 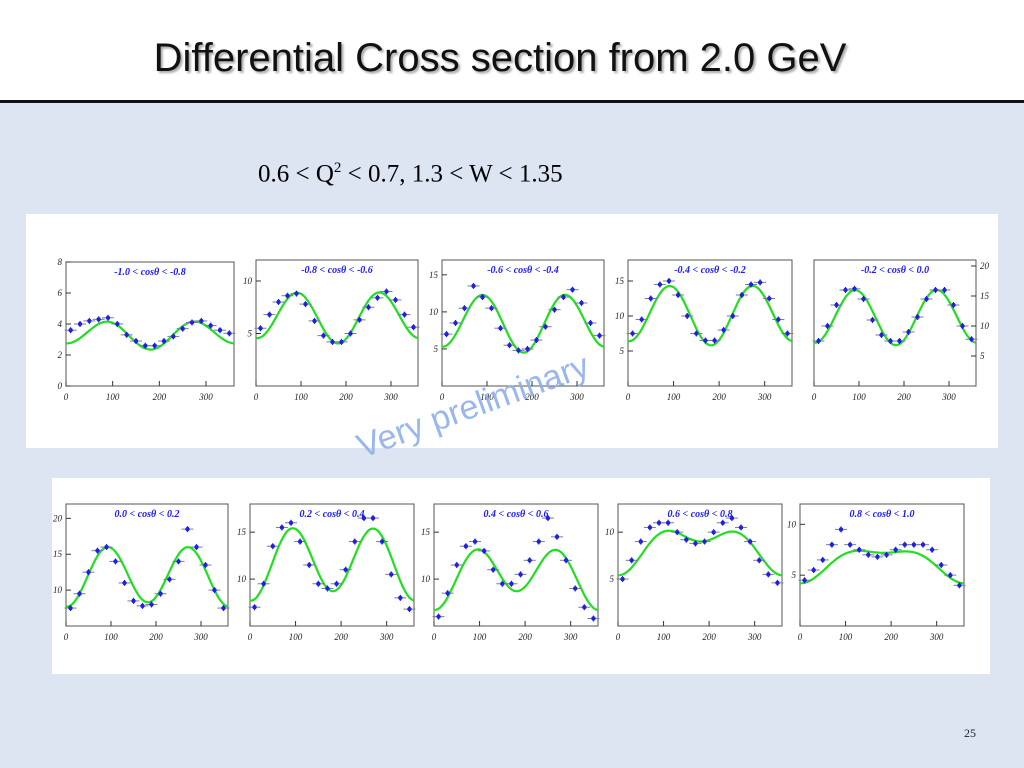 I want to click on plot-panel-5: 0 100 200 300 5 10 15 20 -0.2 < cosθ < 0.0, so click(x=901, y=330).